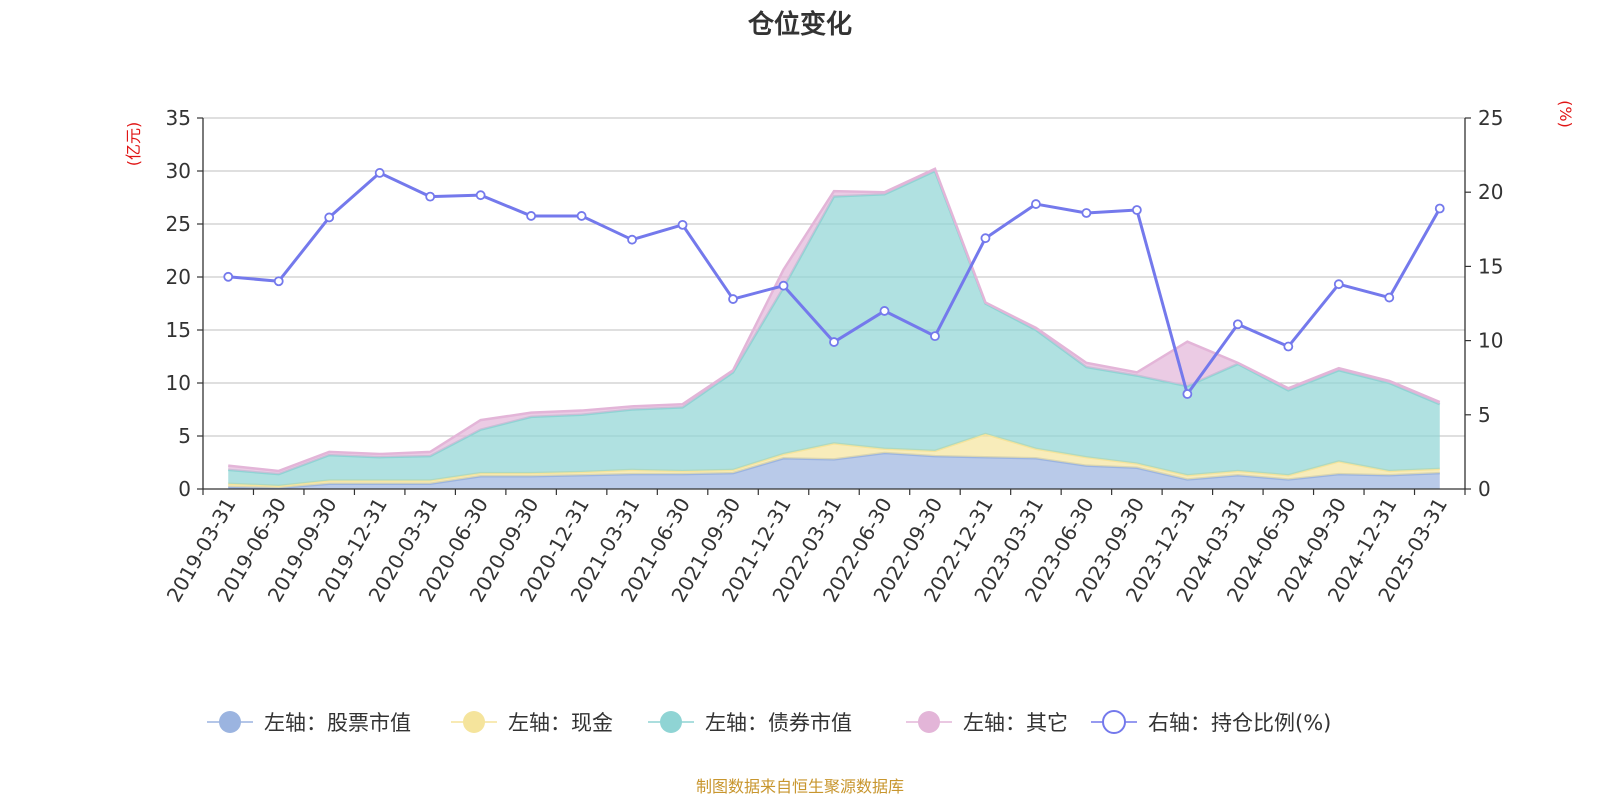 Image resolution: width=1600 pixels, height=804 pixels. What do you see at coordinates (133, 144) in the screenshot?
I see `left-axis-unit: (亿元)` at bounding box center [133, 144].